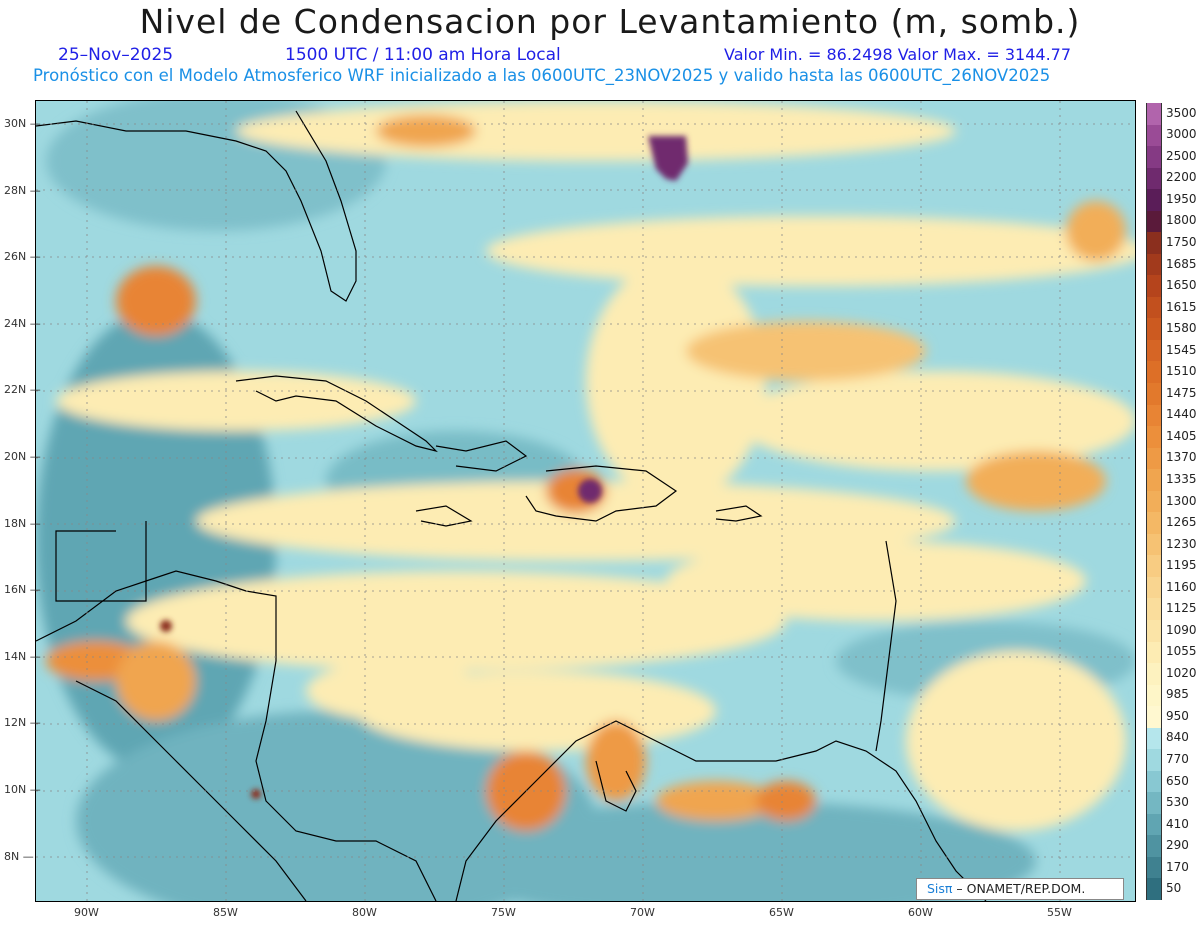  I want to click on colorbar-label: 1950, so click(1181, 198).